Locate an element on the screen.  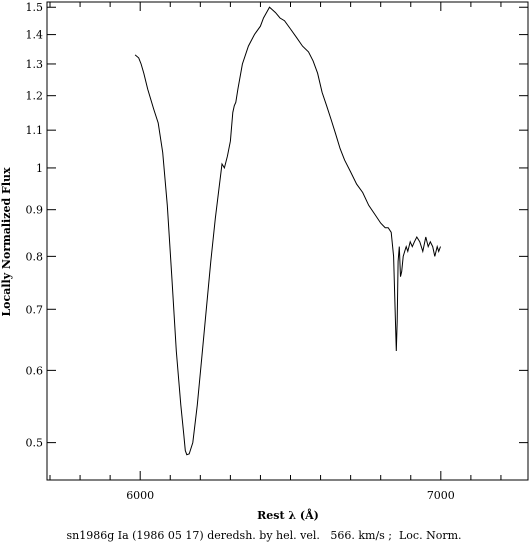
x-tick-label: 6000 is located at coordinates (140, 495).